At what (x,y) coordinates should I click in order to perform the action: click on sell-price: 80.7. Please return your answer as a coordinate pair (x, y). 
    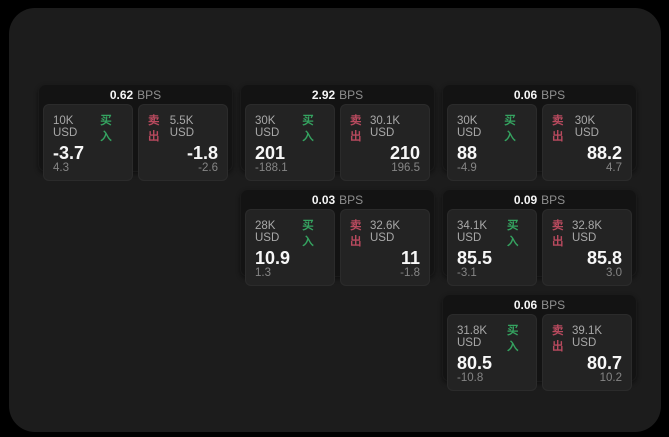
    Looking at the image, I should click on (604, 363).